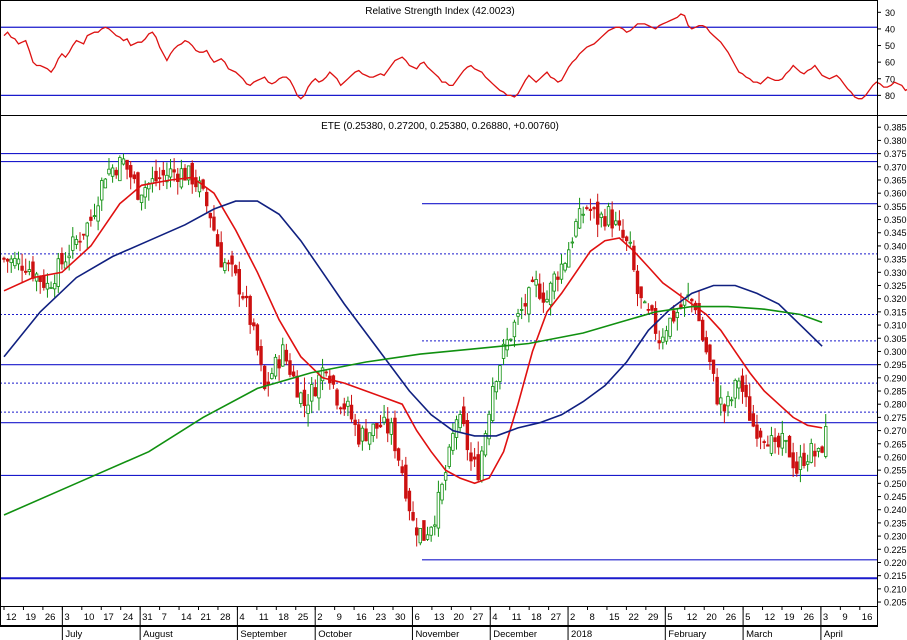 This screenshot has height=640, width=907. What do you see at coordinates (206, 617) in the screenshot?
I see `date-tick-label: 21` at bounding box center [206, 617].